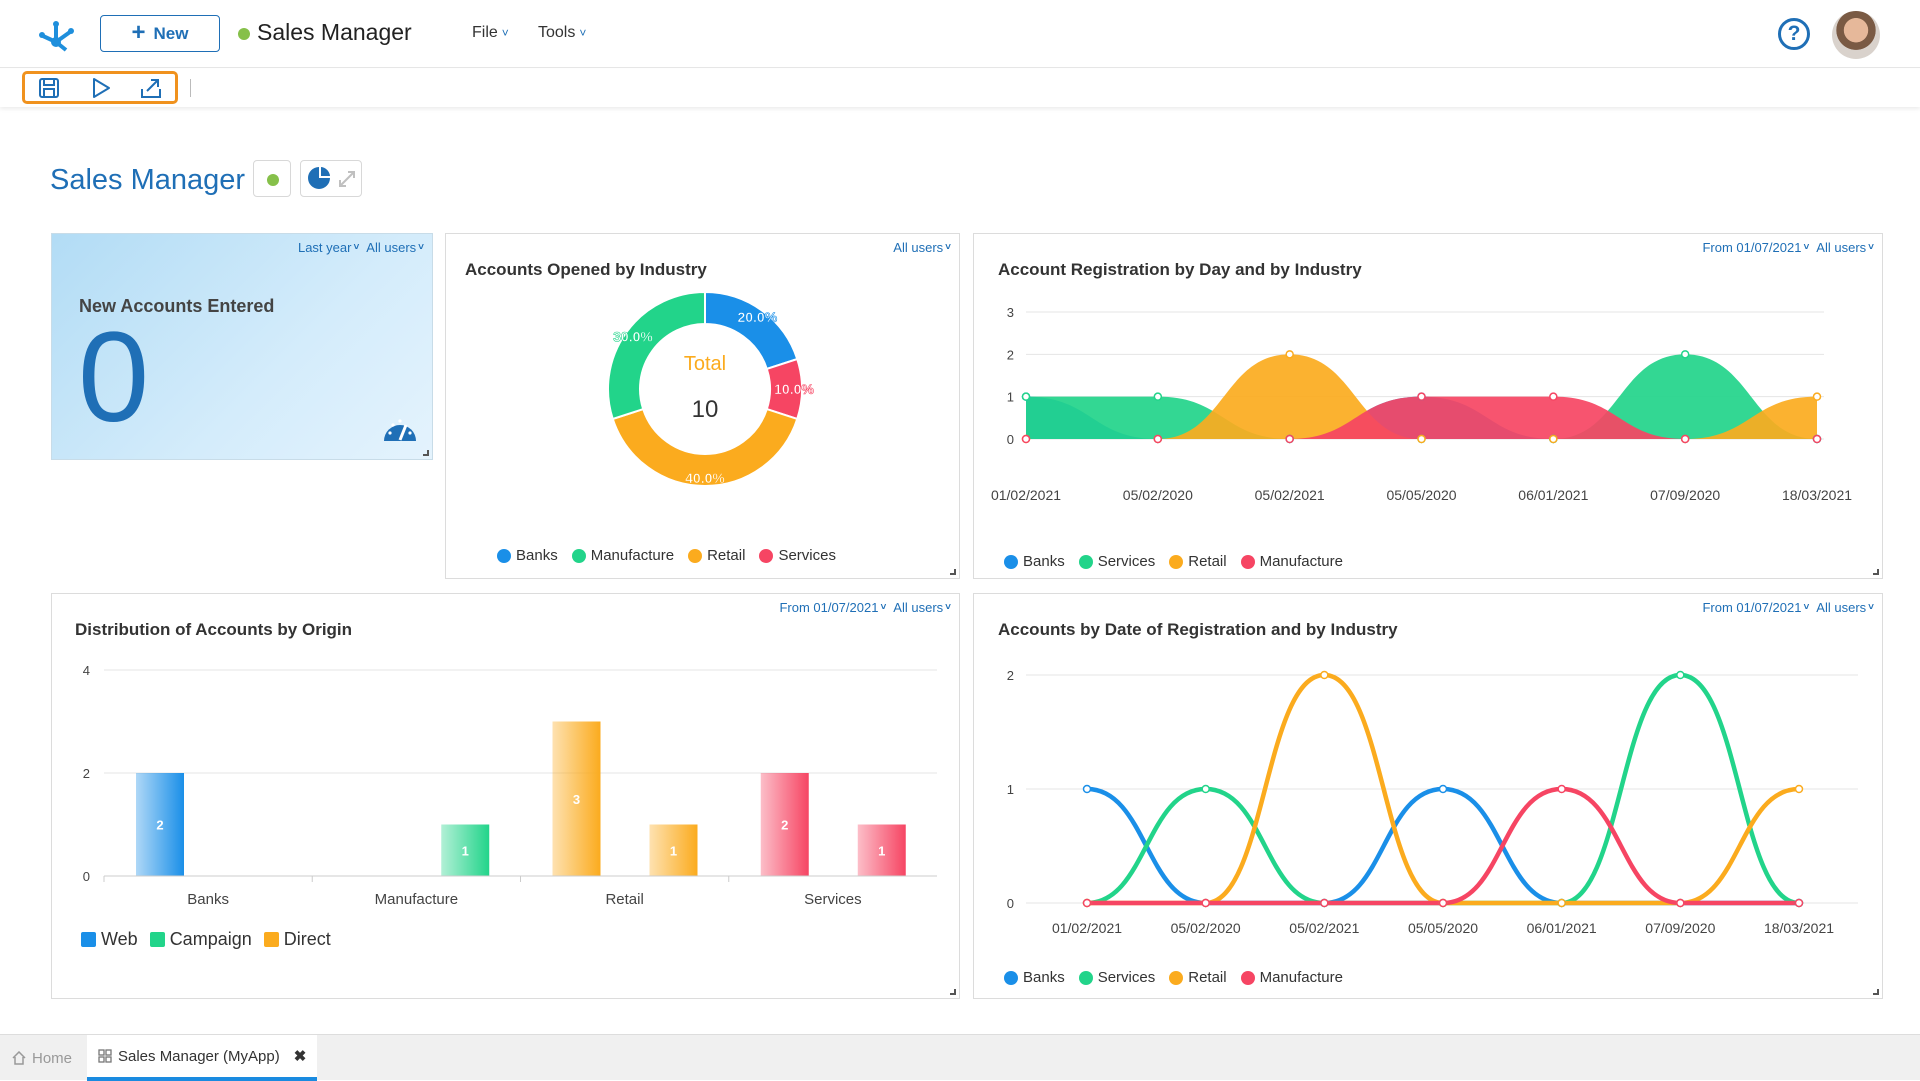 The height and width of the screenshot is (1081, 1920). I want to click on export-icon, so click(151, 88).